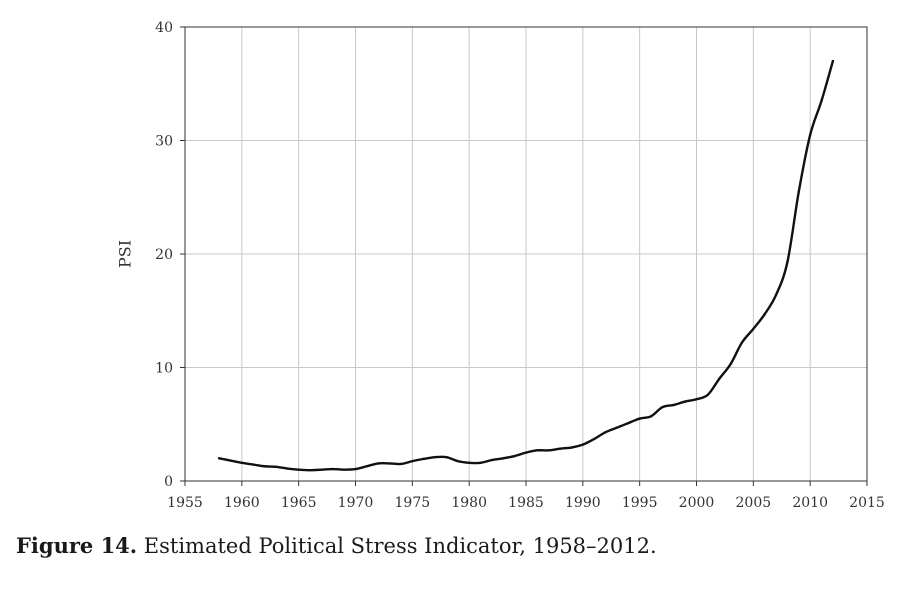 This screenshot has height=589, width=897. I want to click on x-tick-label: 1970, so click(356, 503).